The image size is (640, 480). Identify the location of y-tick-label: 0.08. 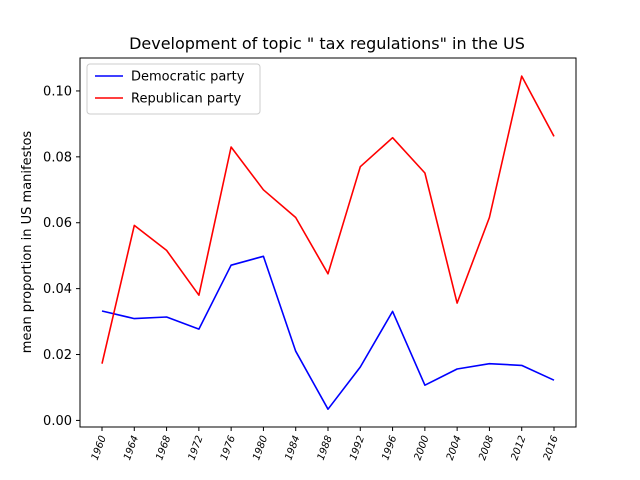
(57, 157).